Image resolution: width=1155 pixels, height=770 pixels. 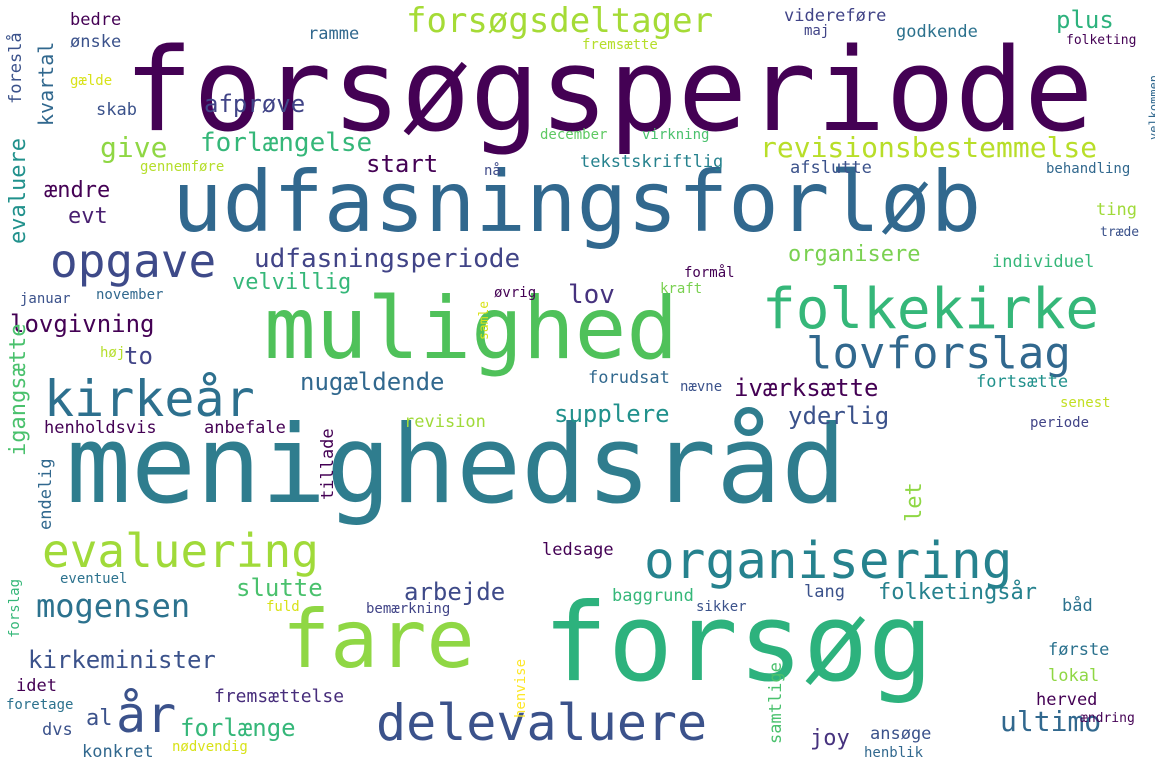 I want to click on word: forlænge, so click(x=238, y=728).